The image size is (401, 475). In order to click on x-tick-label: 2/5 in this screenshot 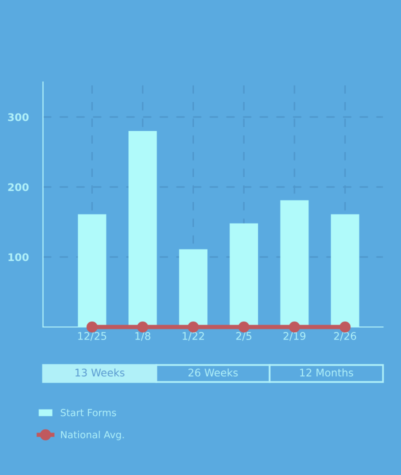, I will do `click(244, 336)`.